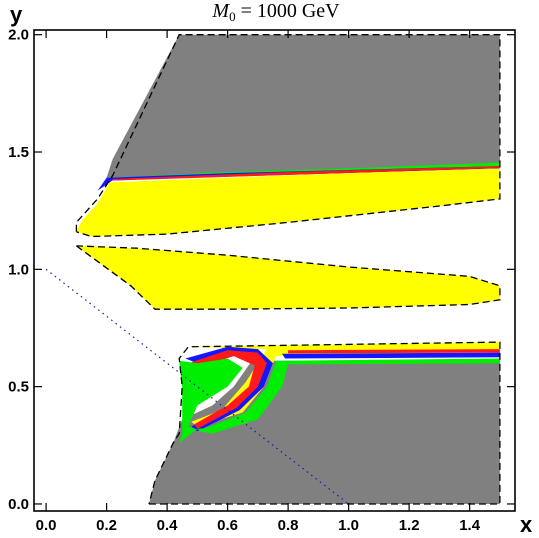  I want to click on chart-title: M0 = 1000 GeV, so click(275, 12).